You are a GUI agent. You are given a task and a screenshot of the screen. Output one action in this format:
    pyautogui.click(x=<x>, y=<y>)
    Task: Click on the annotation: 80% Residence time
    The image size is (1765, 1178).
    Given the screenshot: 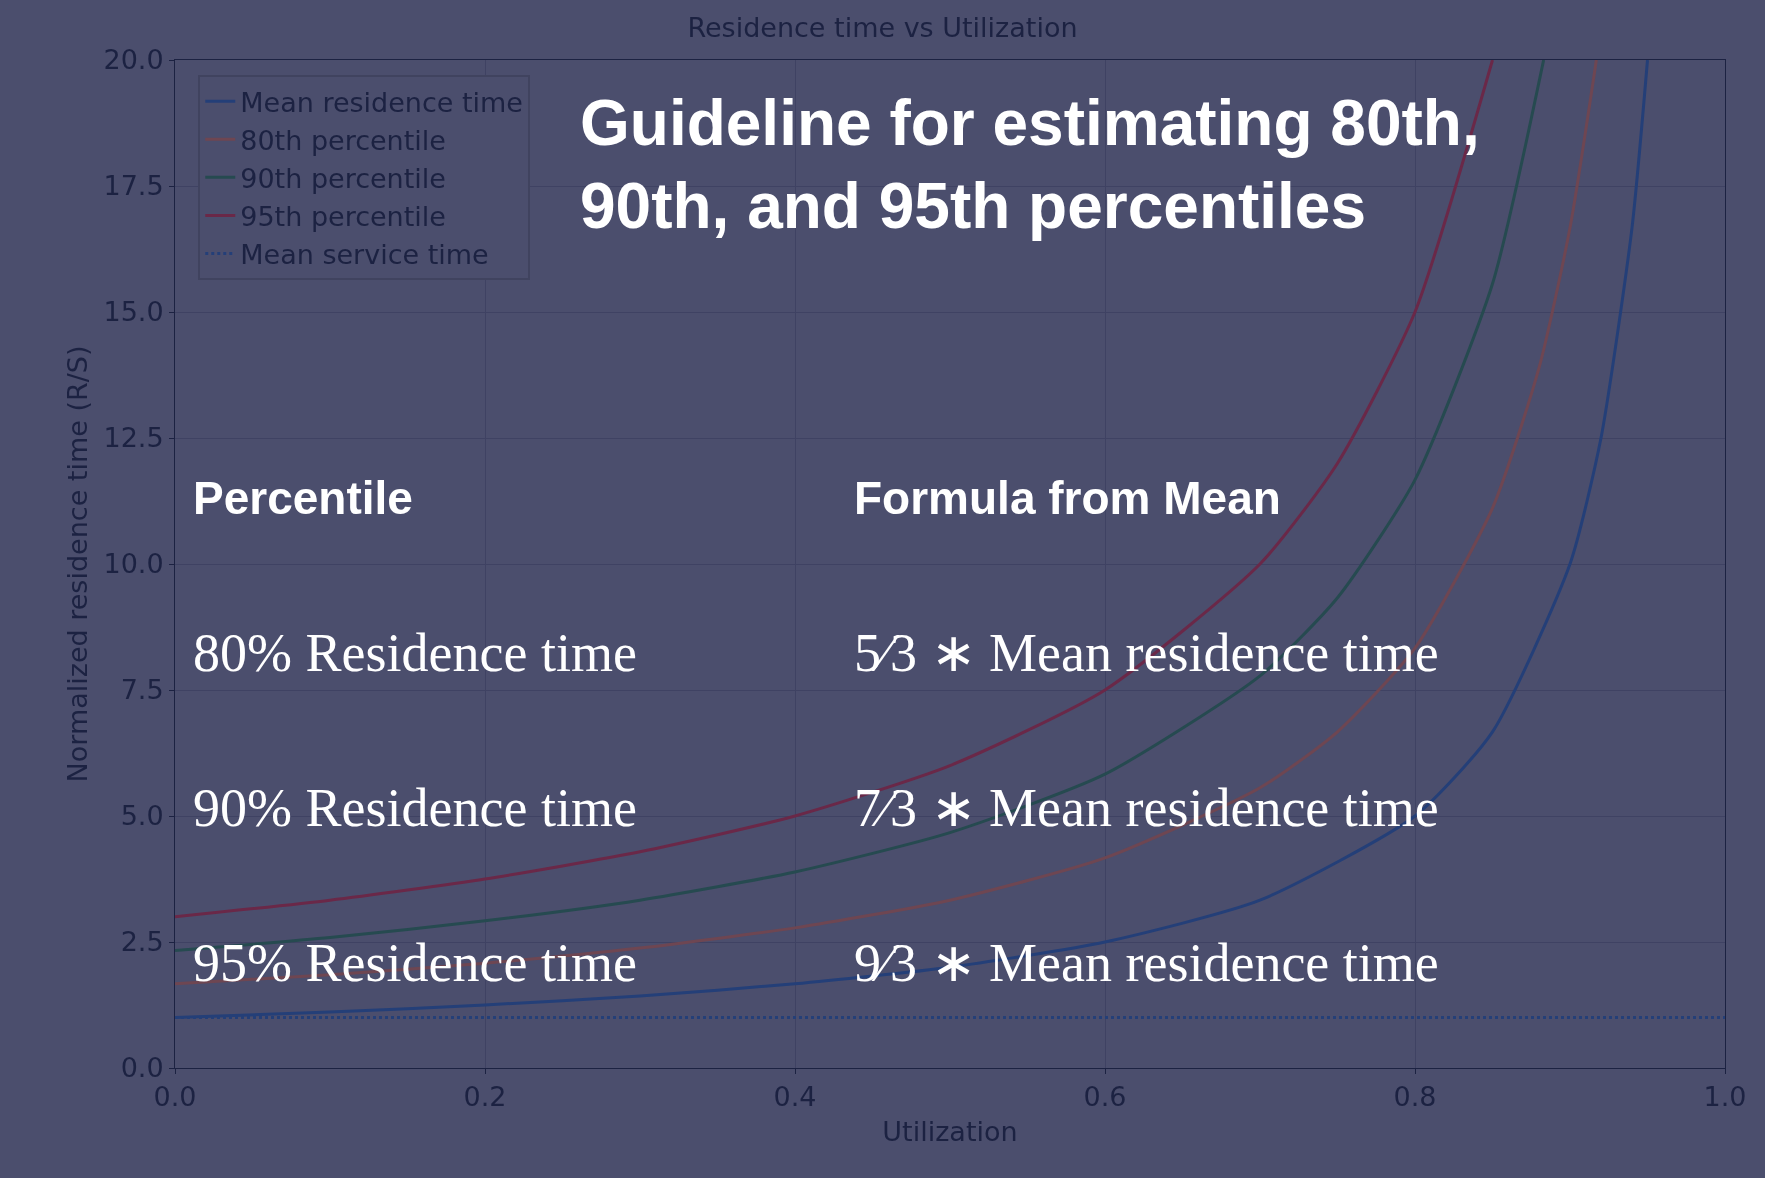 What is the action you would take?
    pyautogui.click(x=415, y=653)
    